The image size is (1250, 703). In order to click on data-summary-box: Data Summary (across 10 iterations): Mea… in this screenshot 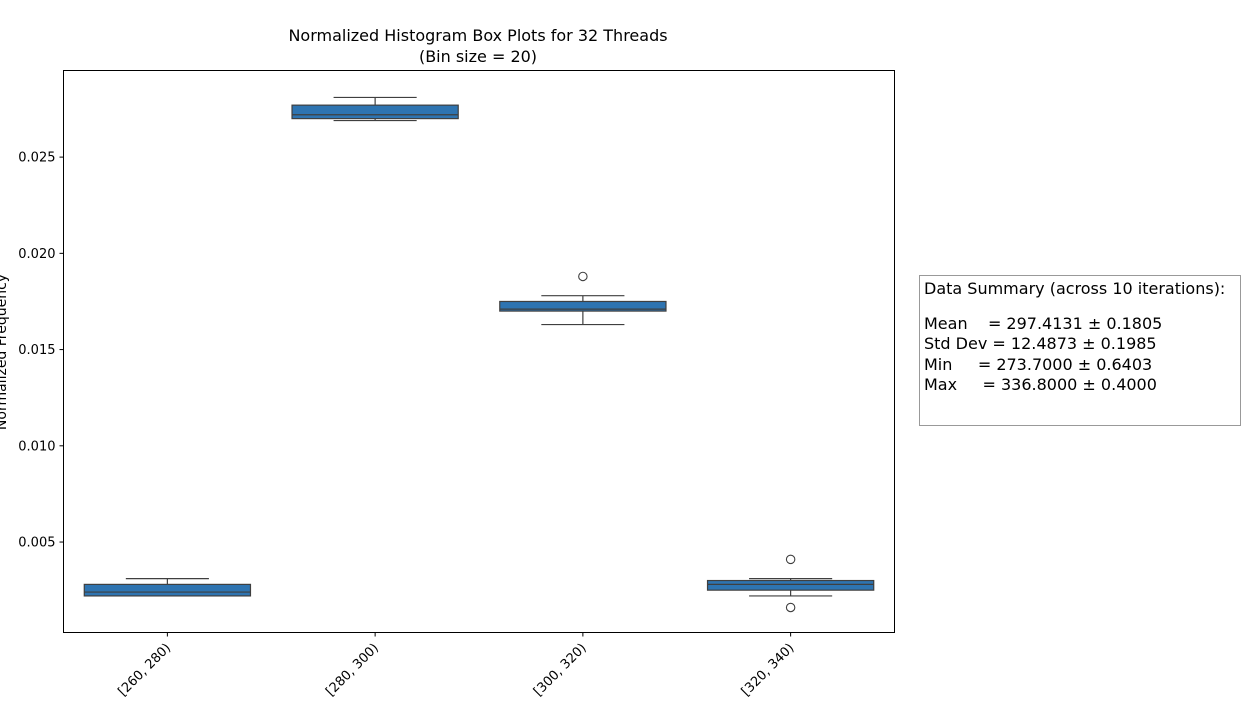, I will do `click(1080, 350)`.